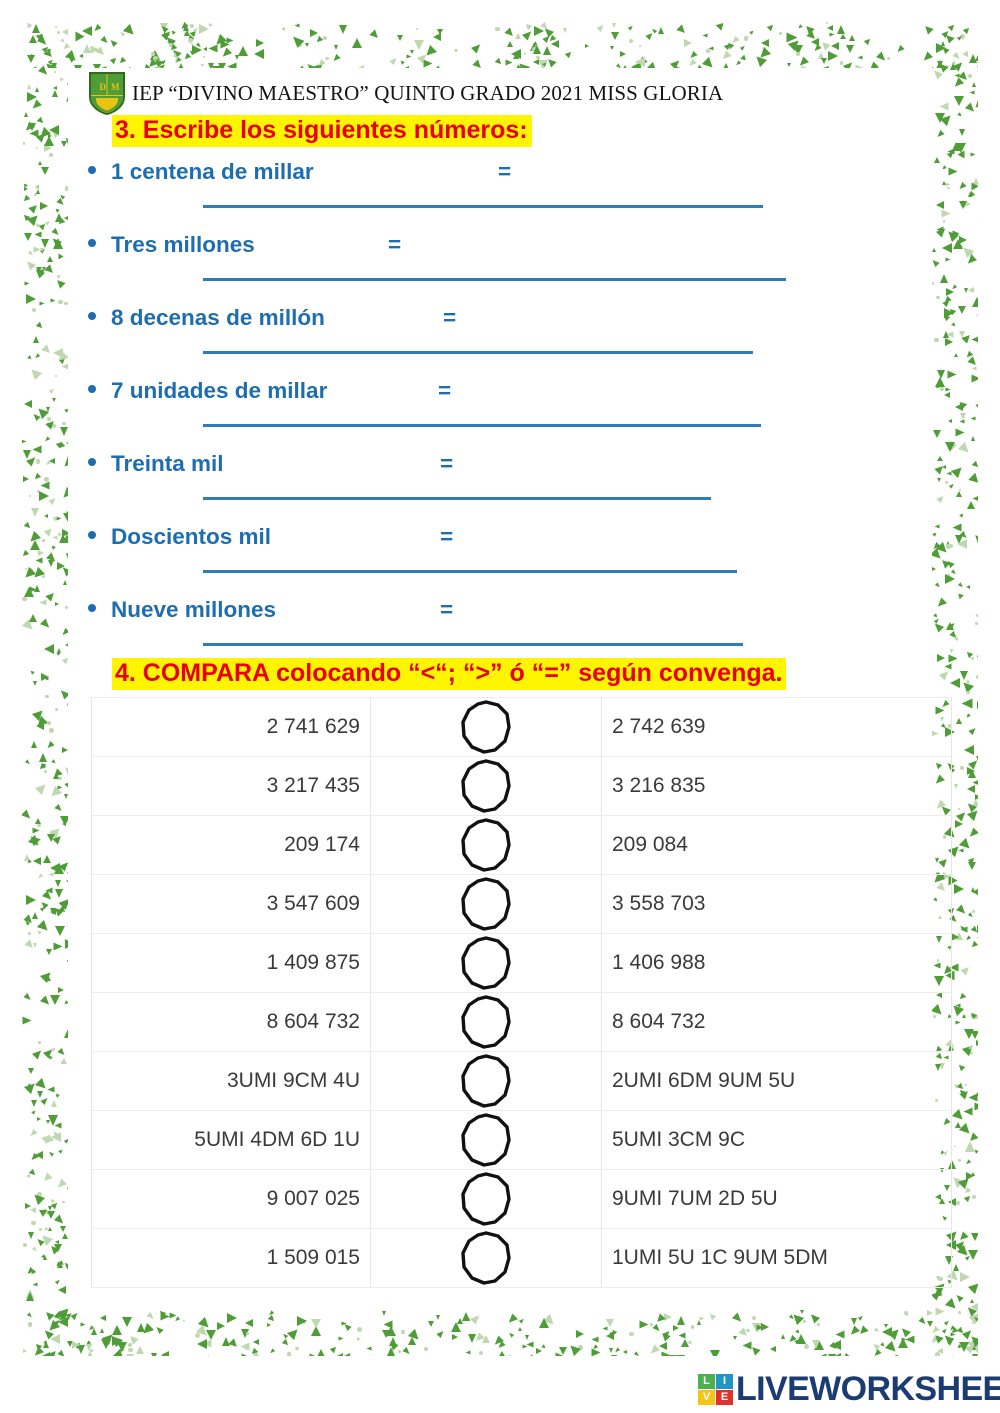 The height and width of the screenshot is (1413, 1000). I want to click on compare-left-value: 3 547 609, so click(231, 904).